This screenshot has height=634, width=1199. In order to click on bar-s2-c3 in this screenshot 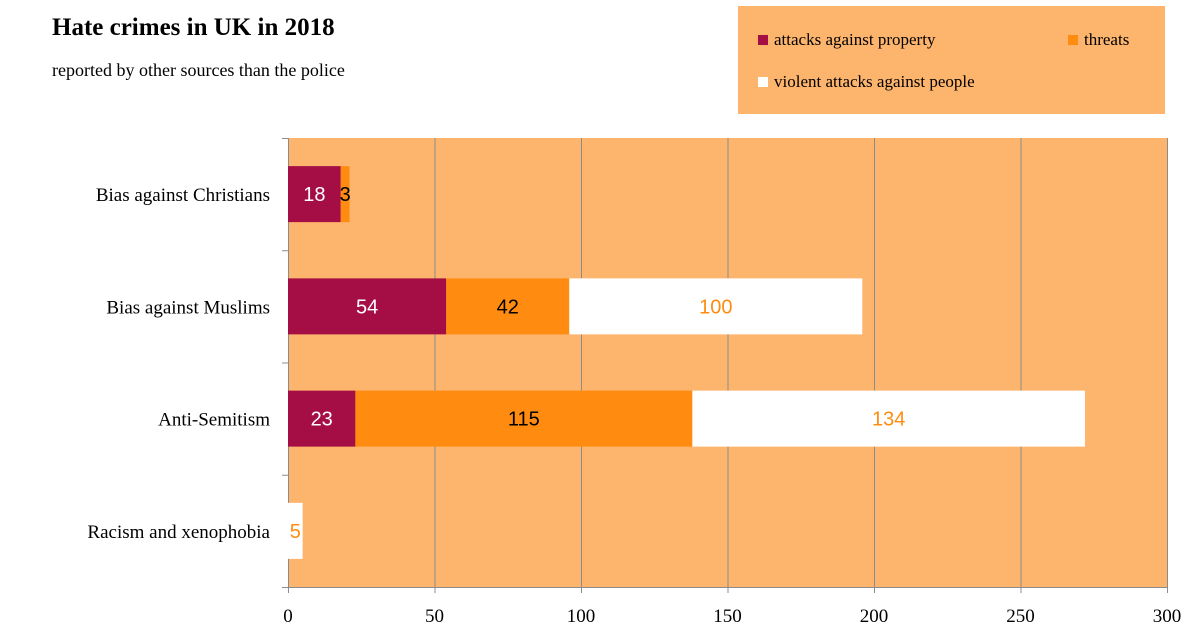, I will do `click(295, 530)`.